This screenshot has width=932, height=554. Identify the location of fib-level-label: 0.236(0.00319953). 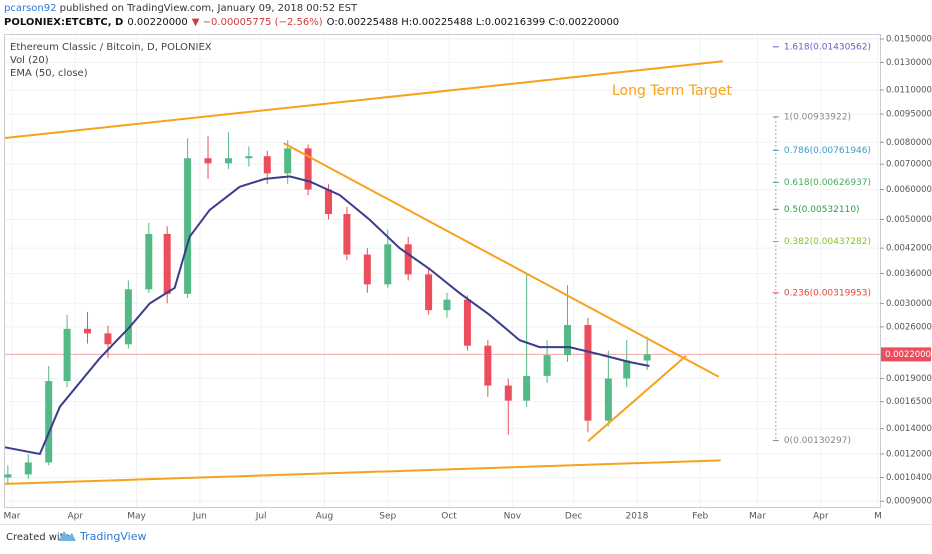
(827, 293).